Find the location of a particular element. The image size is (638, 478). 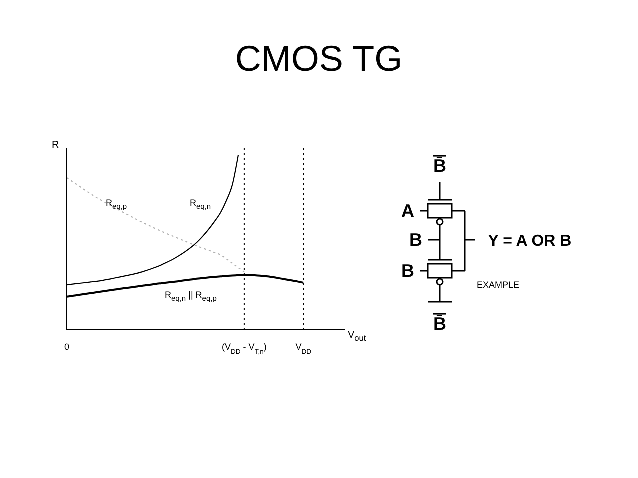

chart-title: CMOS TG is located at coordinates (319, 59).